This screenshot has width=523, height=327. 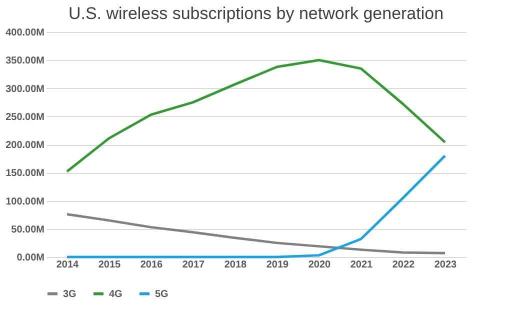 I want to click on chart-title: U.S. wireless subscriptions by network generation, so click(x=256, y=13).